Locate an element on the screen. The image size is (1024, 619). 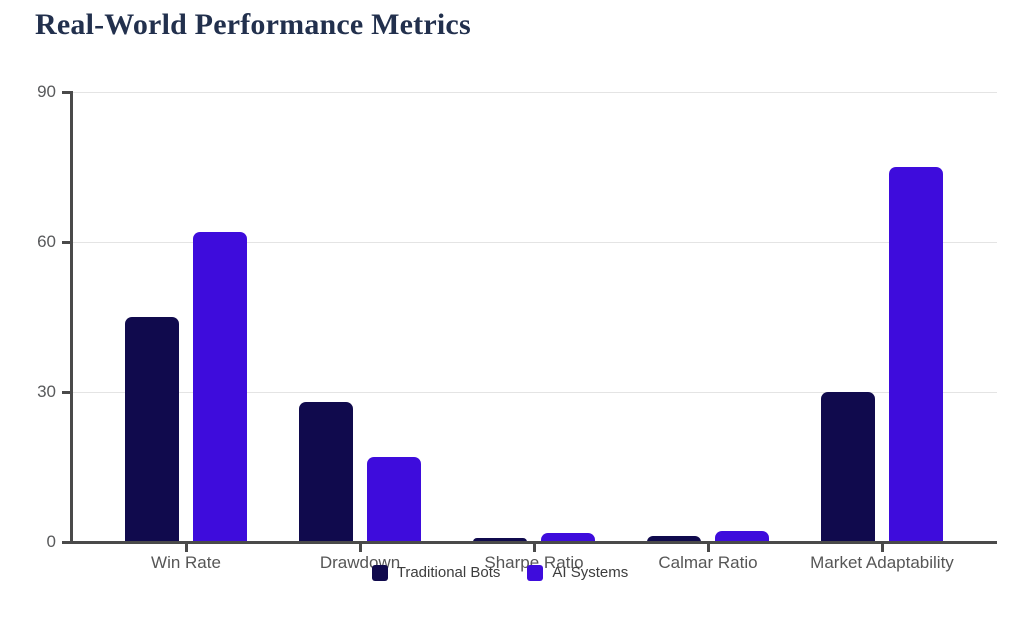
y-axis-line is located at coordinates (71, 317).